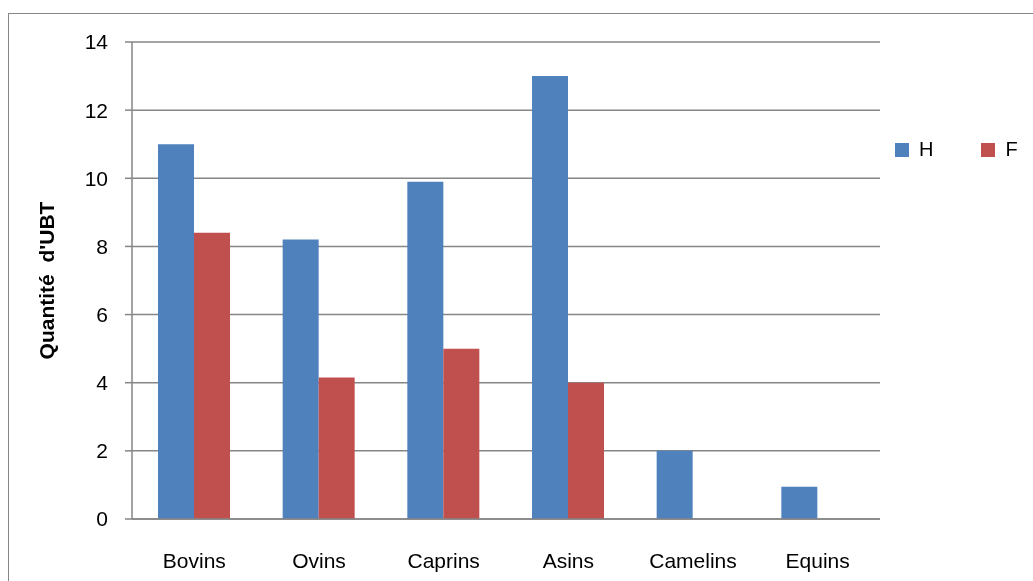  What do you see at coordinates (568, 560) in the screenshot?
I see `x-tick-label: Asins` at bounding box center [568, 560].